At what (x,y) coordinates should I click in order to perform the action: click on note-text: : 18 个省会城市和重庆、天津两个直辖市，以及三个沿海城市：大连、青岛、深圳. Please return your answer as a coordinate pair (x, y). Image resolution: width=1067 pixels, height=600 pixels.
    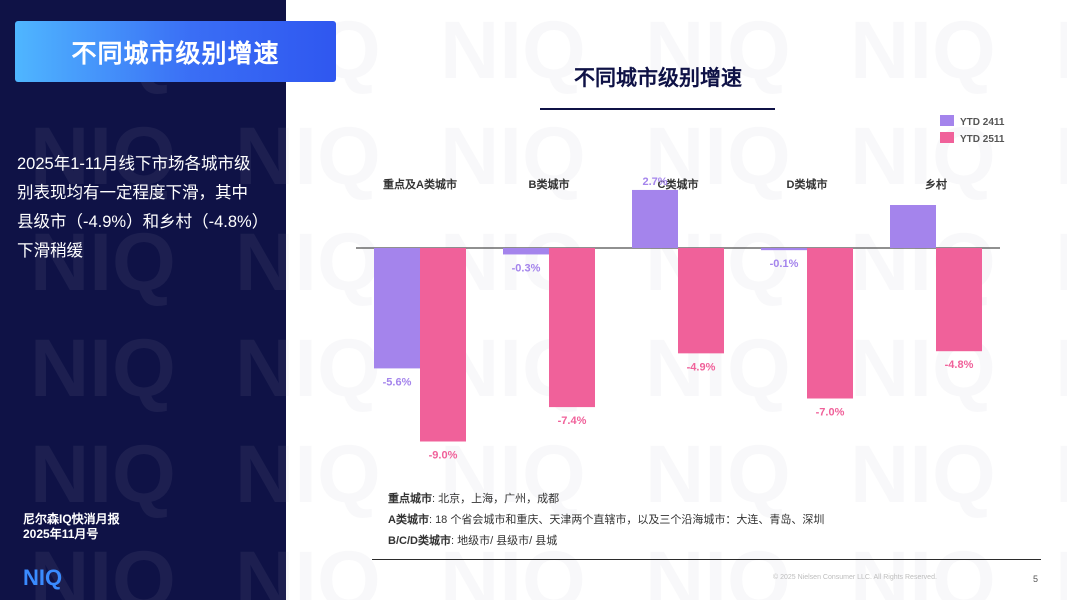
    Looking at the image, I should click on (626, 520).